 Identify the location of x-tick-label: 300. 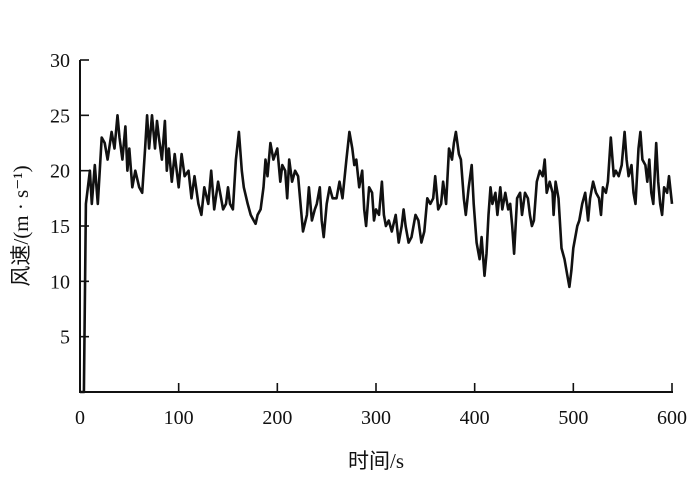
(376, 418).